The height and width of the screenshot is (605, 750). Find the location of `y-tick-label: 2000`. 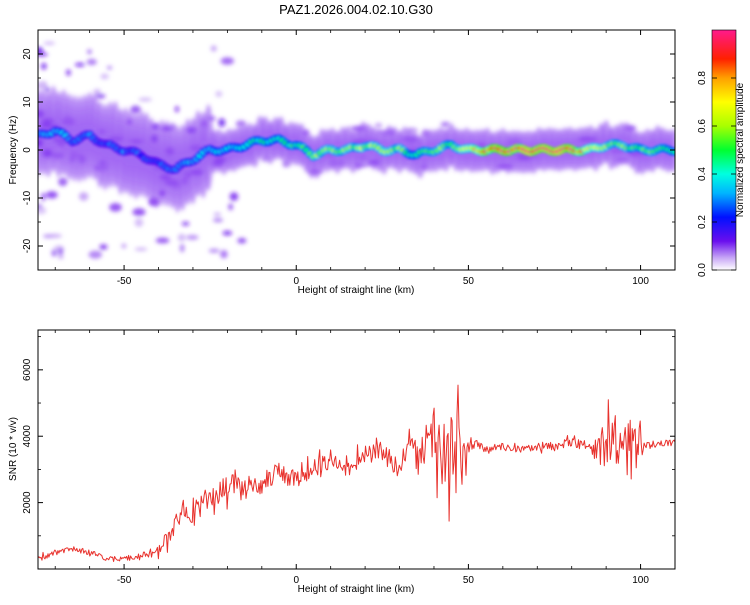

y-tick-label: 2000 is located at coordinates (27, 502).